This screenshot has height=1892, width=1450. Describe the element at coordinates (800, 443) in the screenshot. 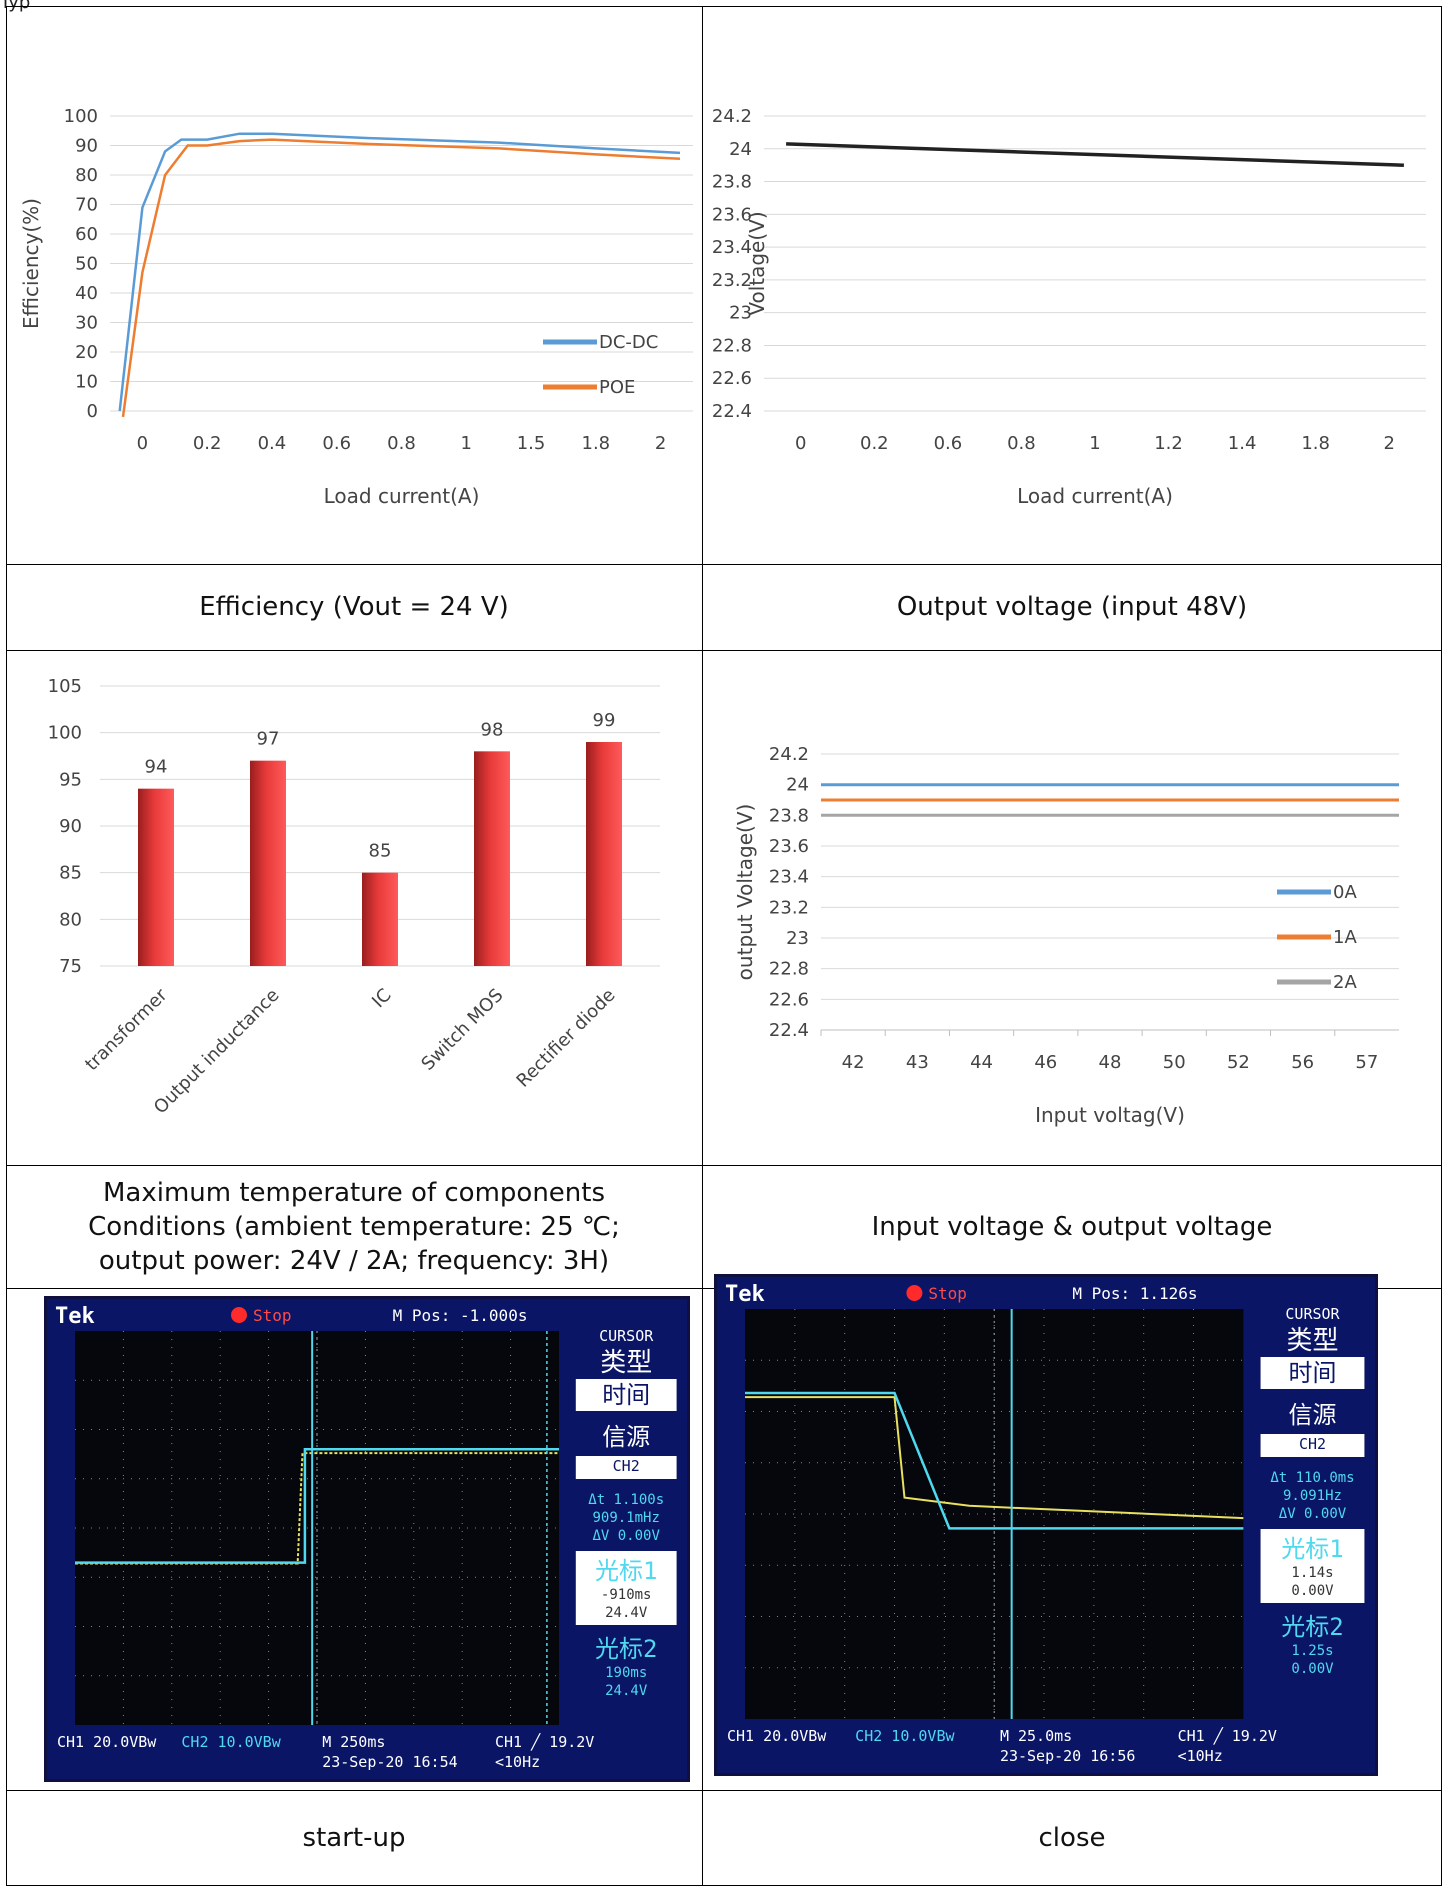

I see `x-tick-label: 0` at that location.